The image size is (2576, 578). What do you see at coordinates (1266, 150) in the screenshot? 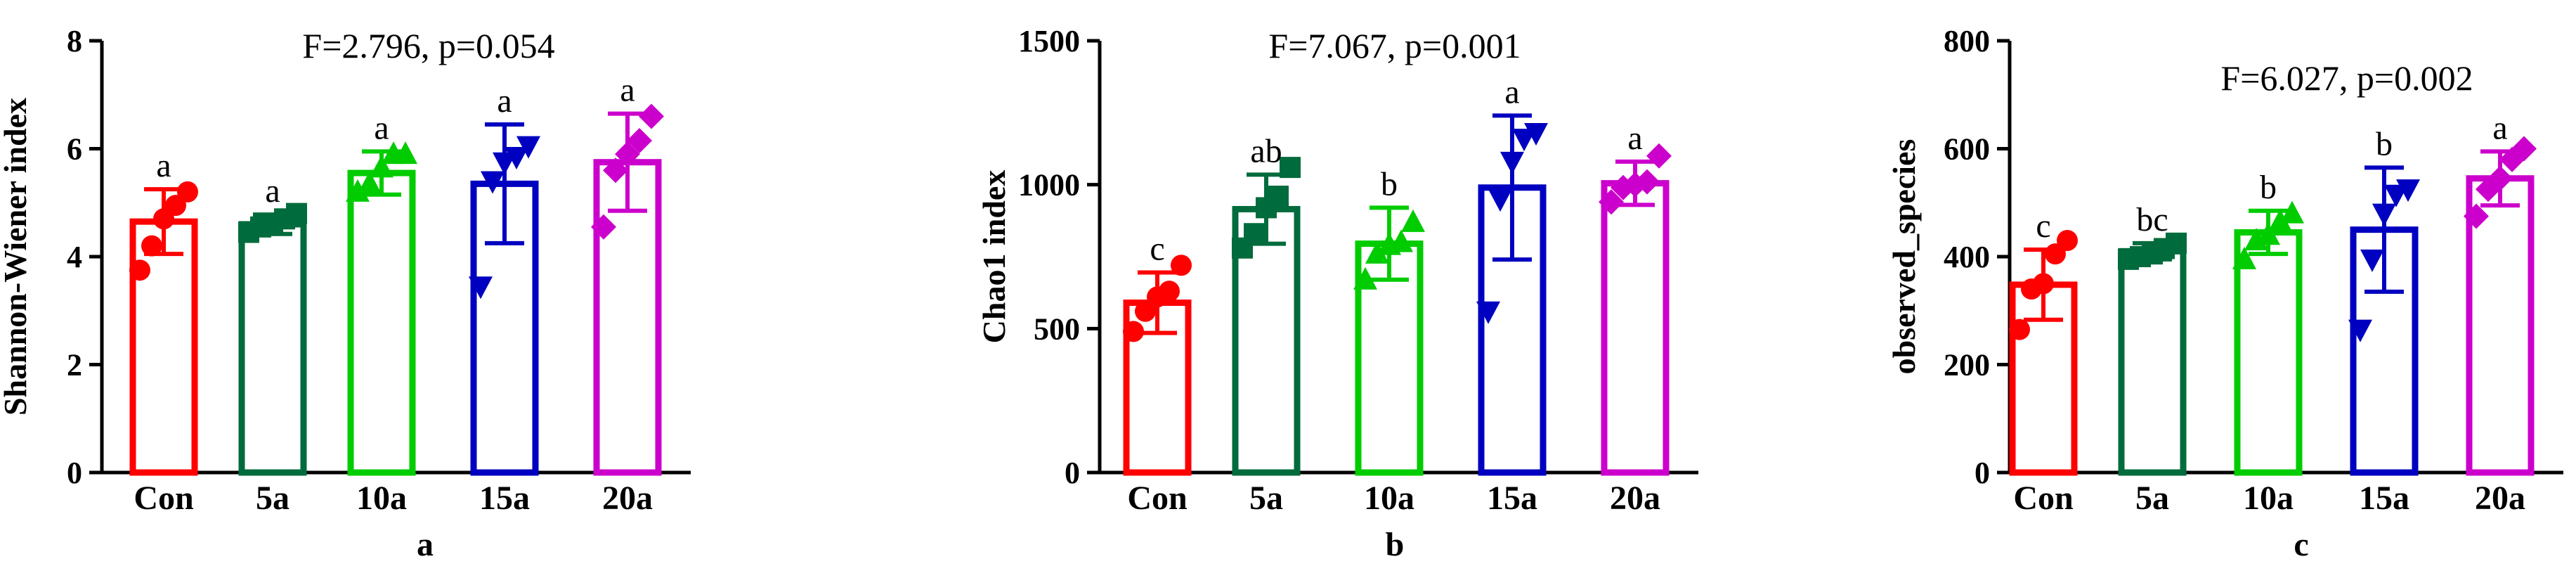
I see `significance-letter: ab` at bounding box center [1266, 150].